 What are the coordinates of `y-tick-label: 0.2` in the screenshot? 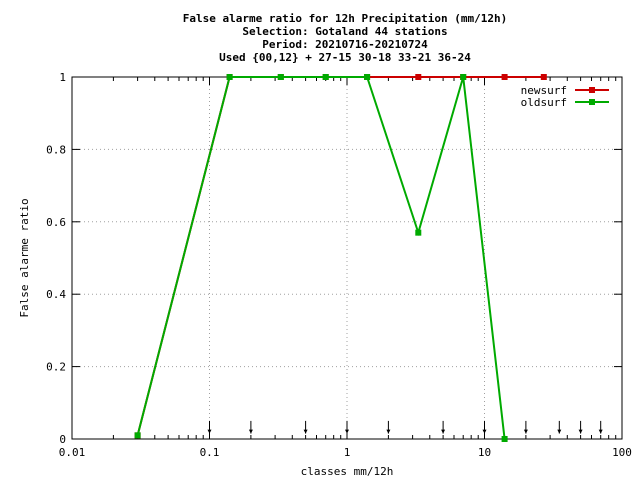 It's located at (56, 367).